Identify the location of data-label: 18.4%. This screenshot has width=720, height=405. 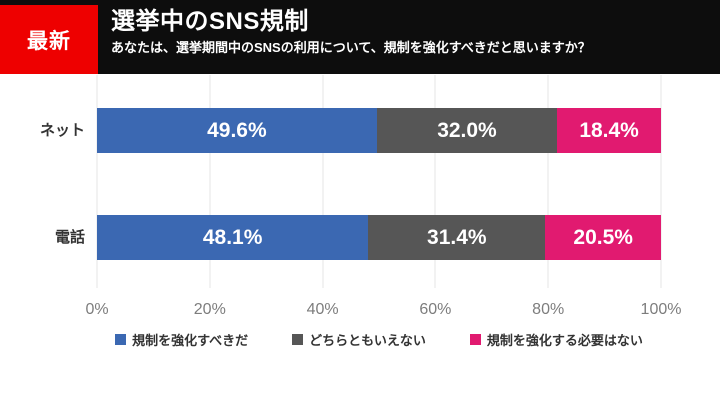
(609, 130).